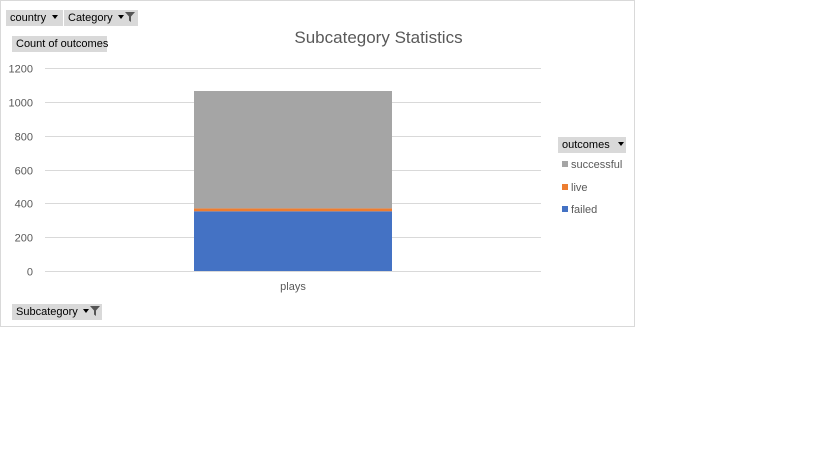  What do you see at coordinates (565, 187) in the screenshot?
I see `legend-swatch-live` at bounding box center [565, 187].